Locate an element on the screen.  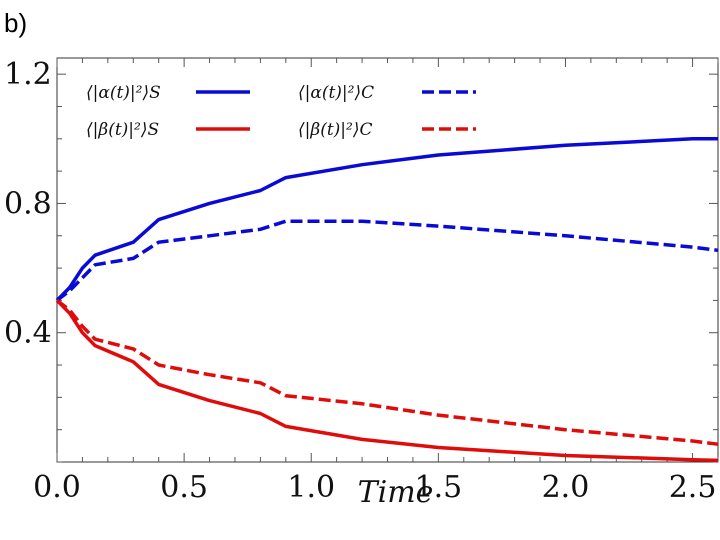
series-line-blue-dashed is located at coordinates (387, 260).